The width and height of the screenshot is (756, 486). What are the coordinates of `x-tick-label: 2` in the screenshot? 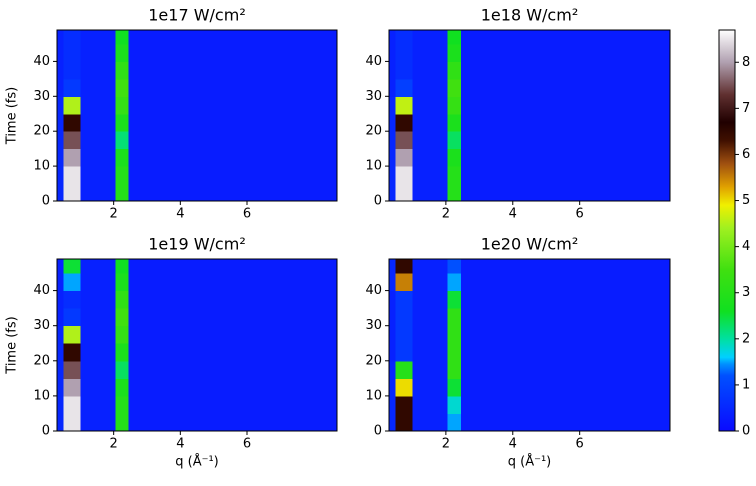 It's located at (114, 214).